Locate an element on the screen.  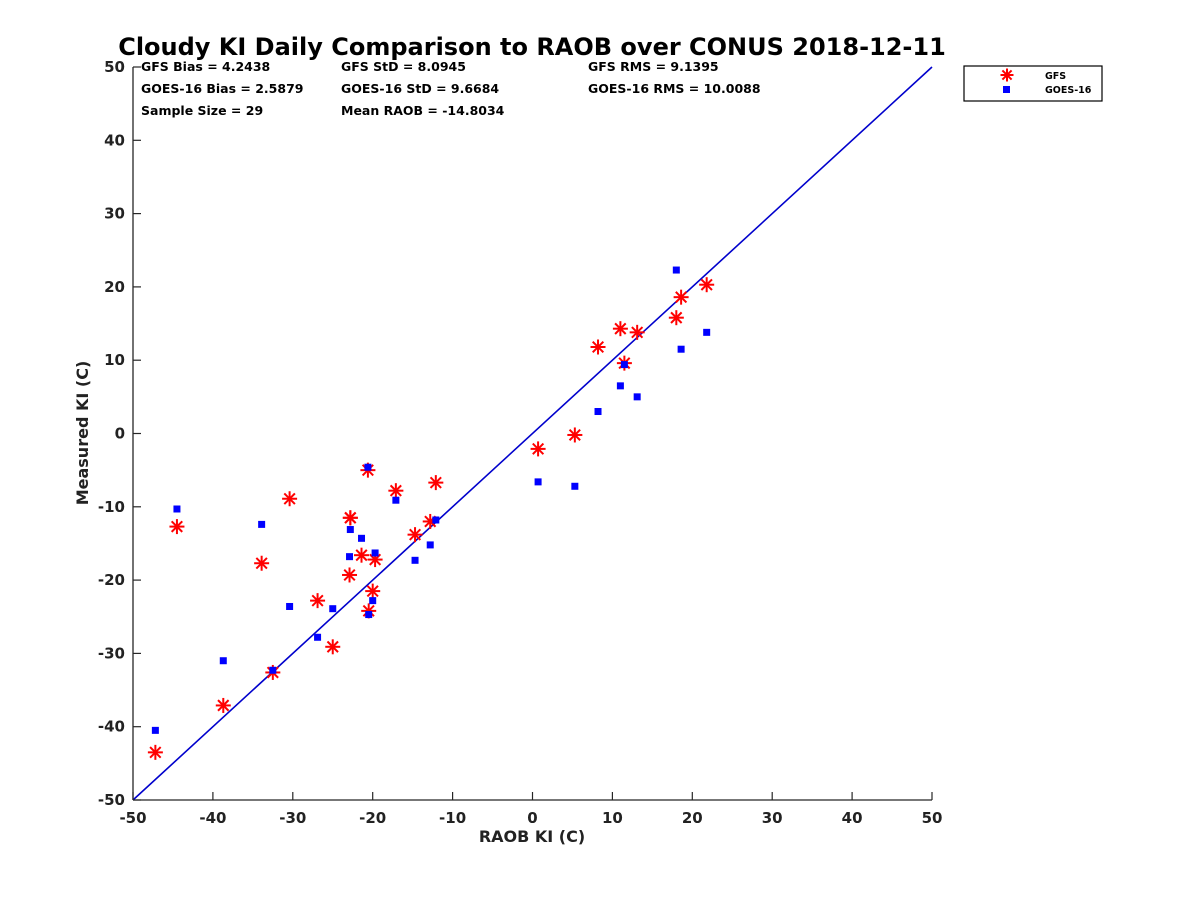
y-tick-label: 50 is located at coordinates (114, 67).